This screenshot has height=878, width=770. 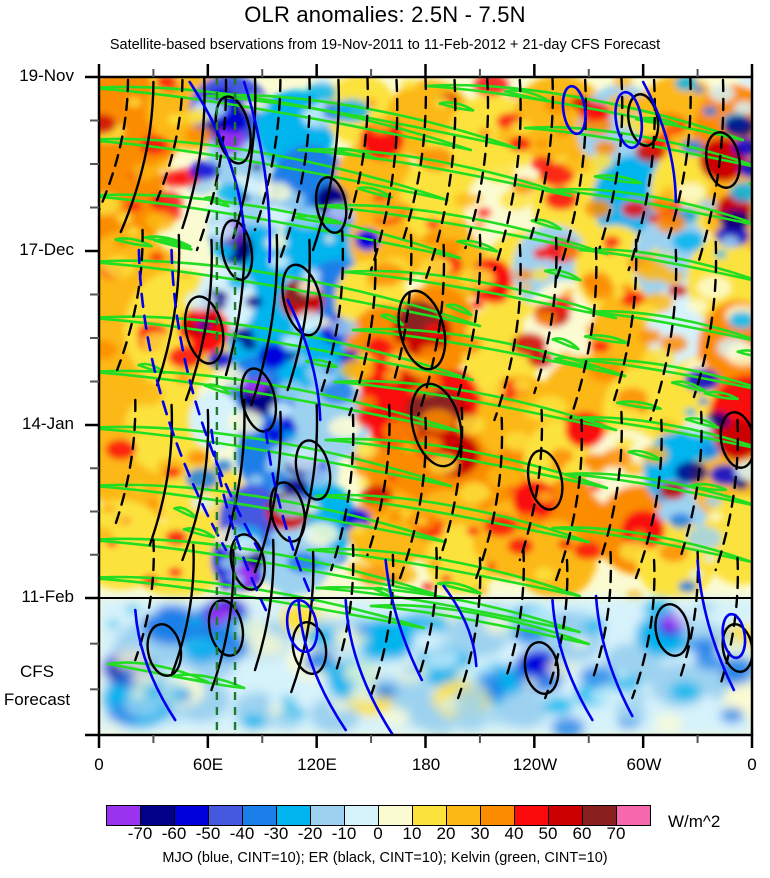 I want to click on colorbar-tick-2: -50, so click(x=208, y=833).